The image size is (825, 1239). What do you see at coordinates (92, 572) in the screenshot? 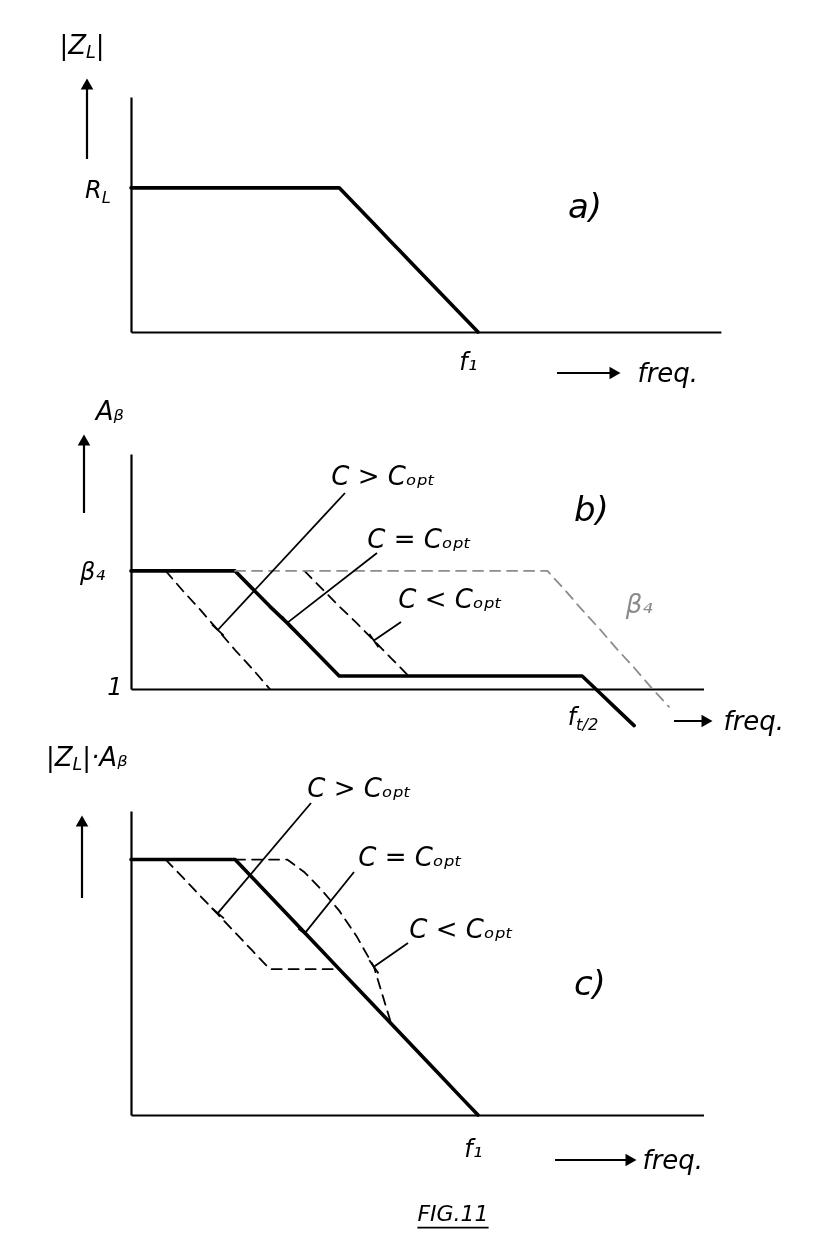
I see `text: β₄` at bounding box center [92, 572].